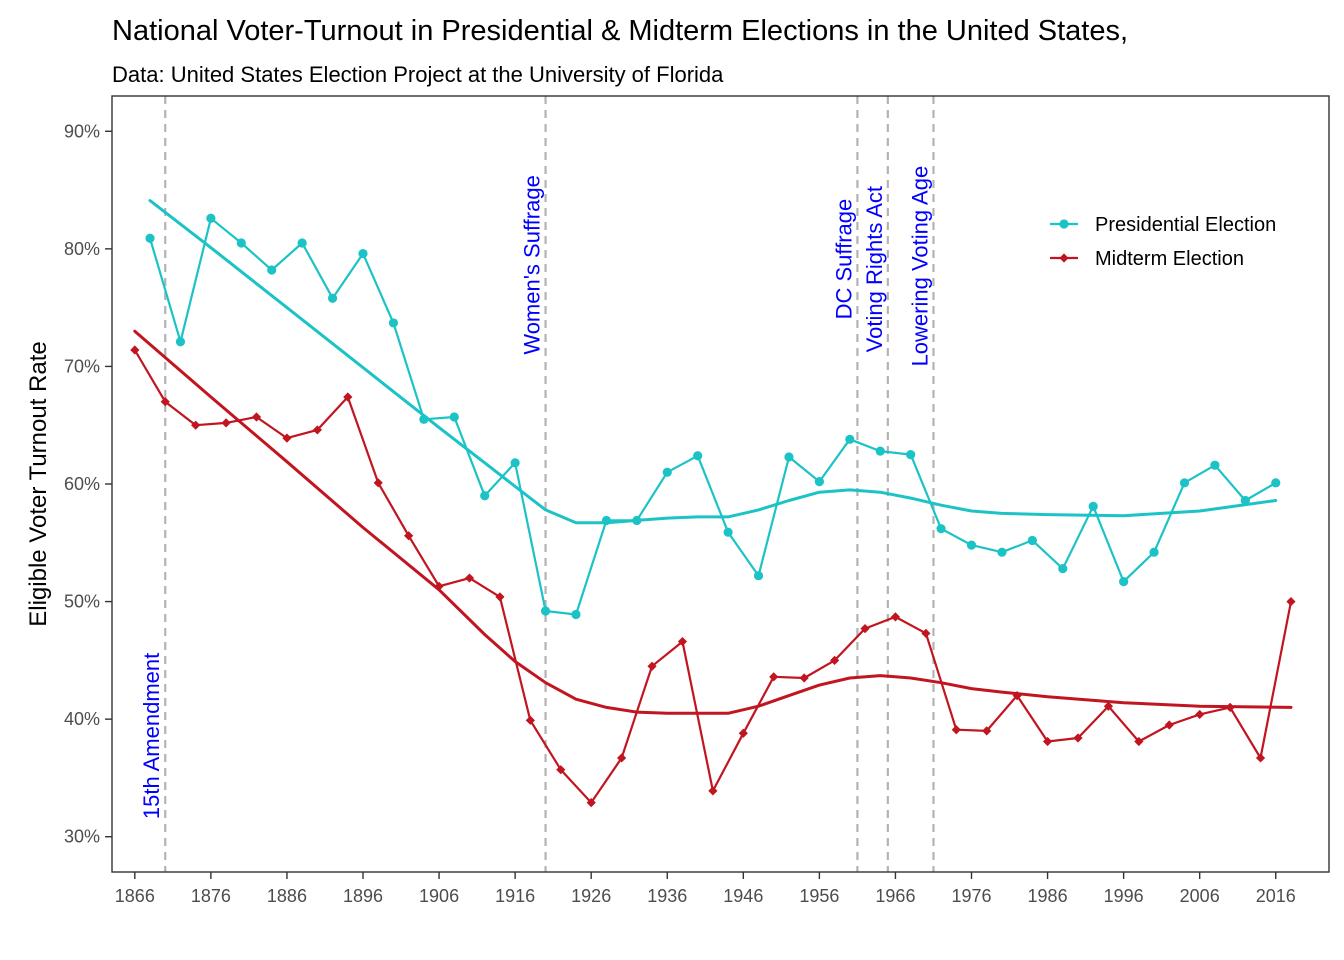 The width and height of the screenshot is (1344, 960). What do you see at coordinates (843, 259) in the screenshot?
I see `event-label: DC Suffrage` at bounding box center [843, 259].